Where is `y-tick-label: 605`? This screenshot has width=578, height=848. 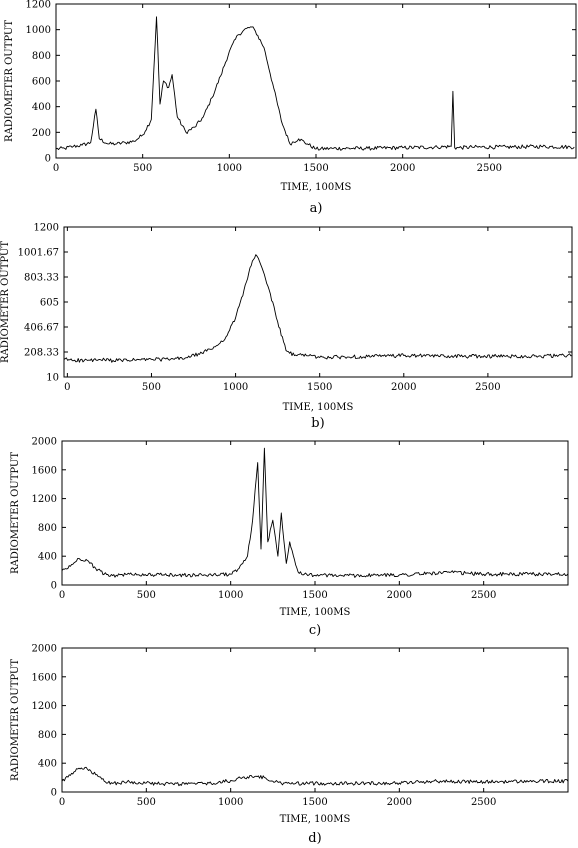
y-tick-label: 605 is located at coordinates (49, 303).